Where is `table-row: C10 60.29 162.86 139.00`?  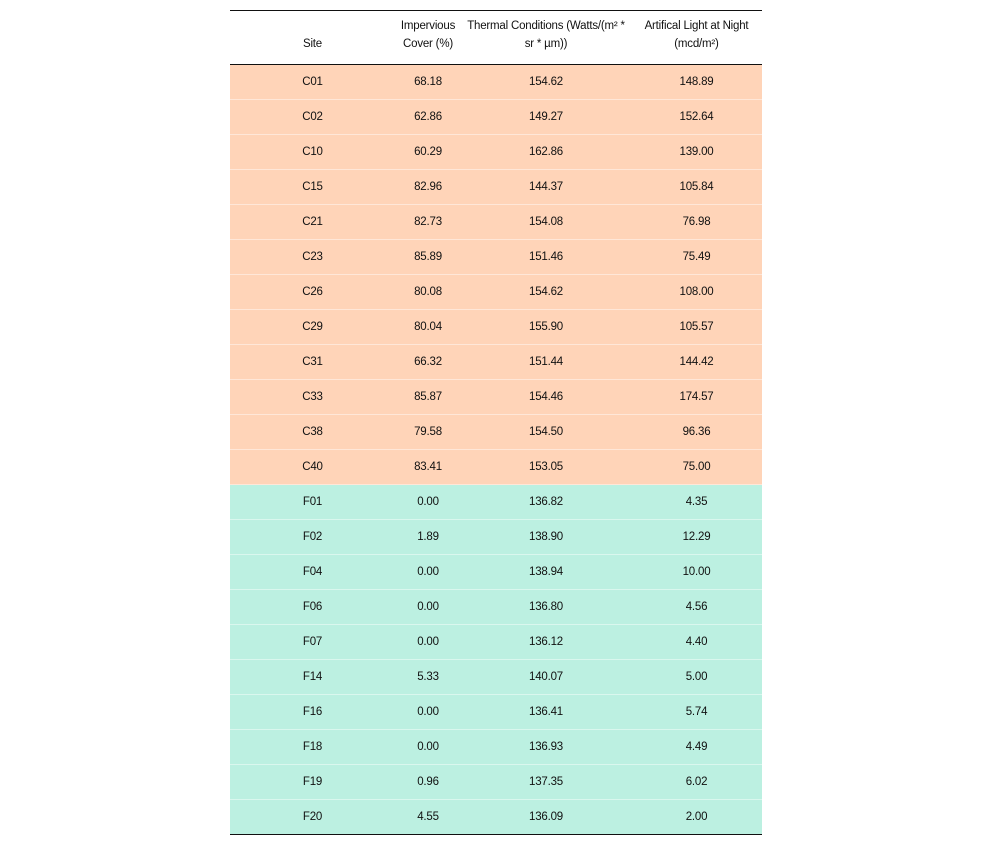
table-row: C10 60.29 162.86 139.00 is located at coordinates (496, 152).